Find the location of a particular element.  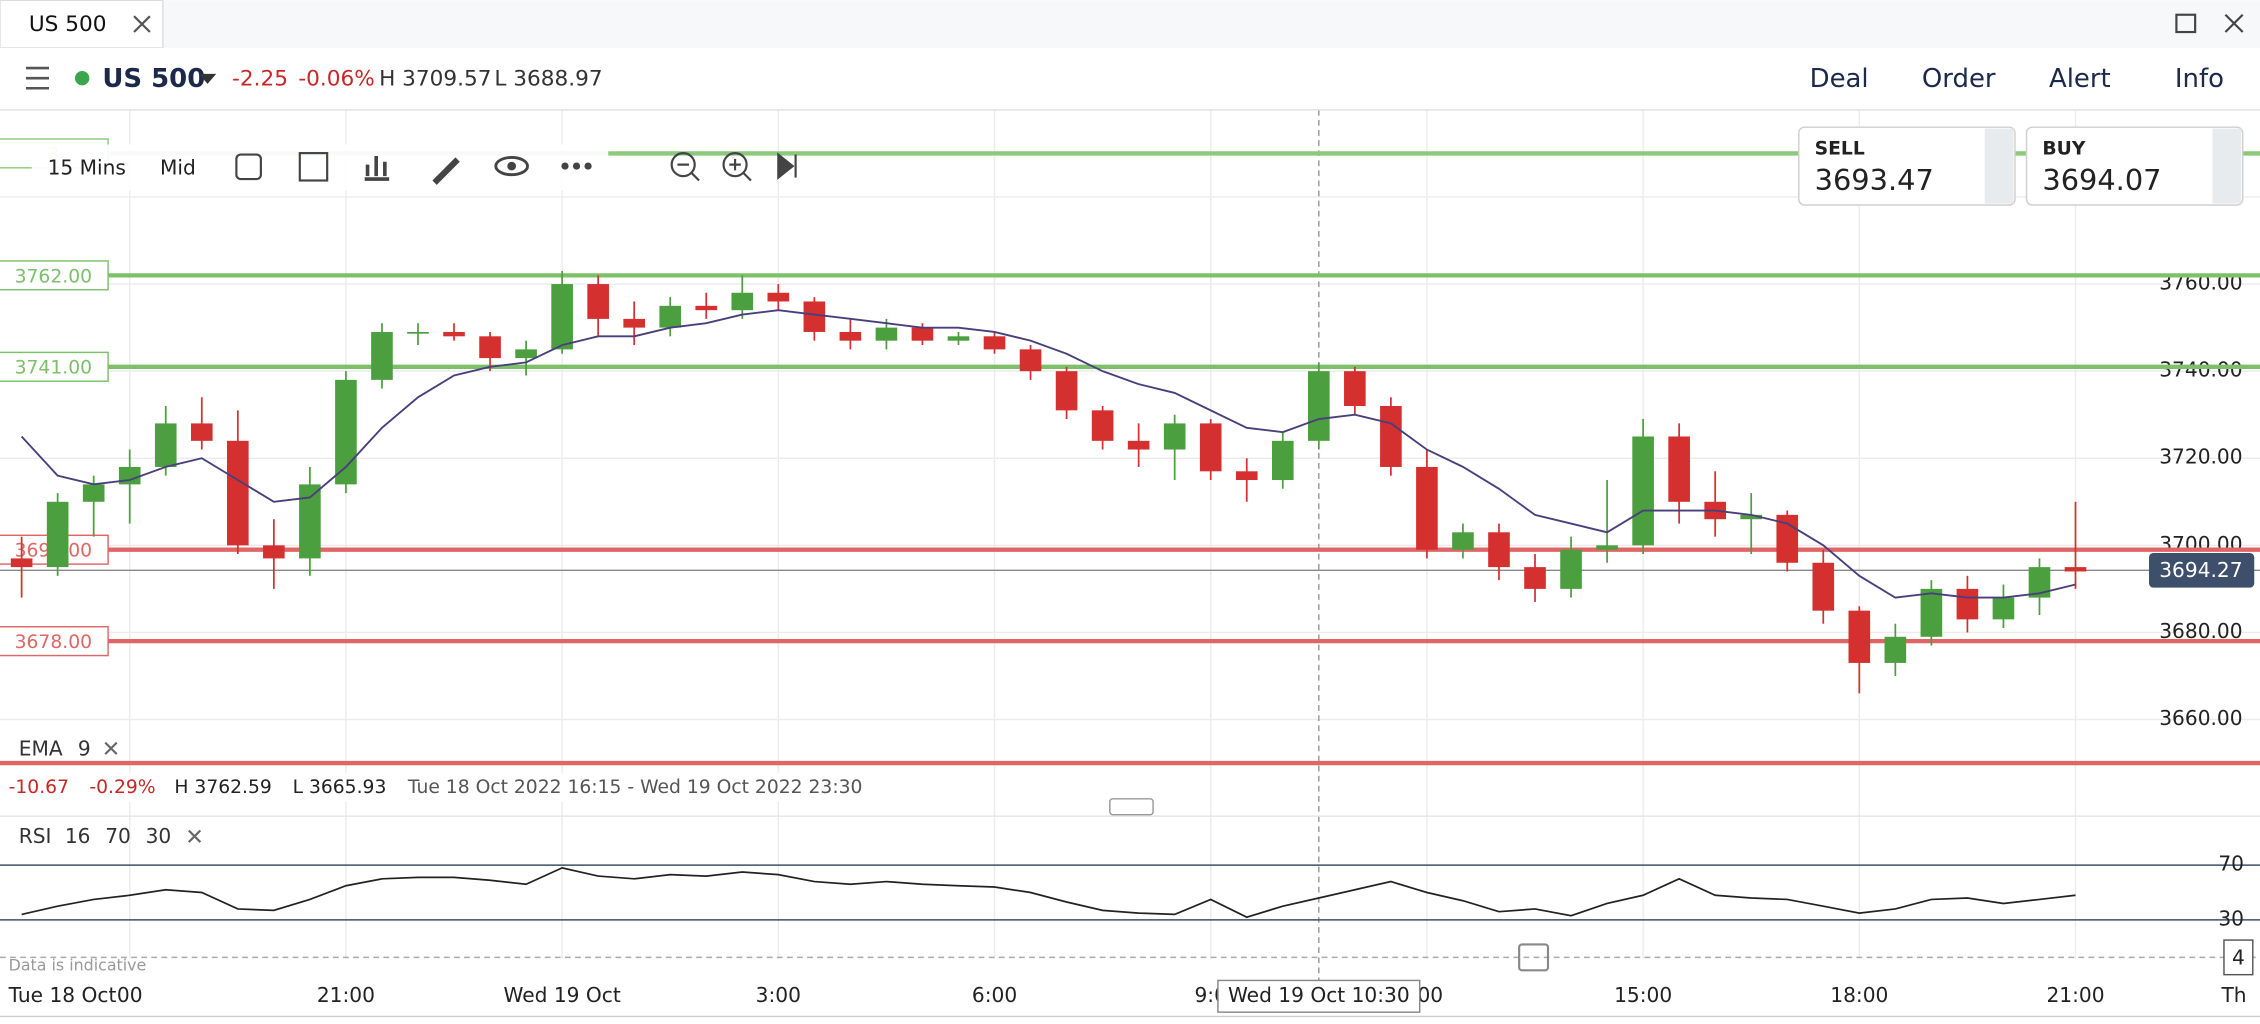

rsi-param: 16 is located at coordinates (78, 836).